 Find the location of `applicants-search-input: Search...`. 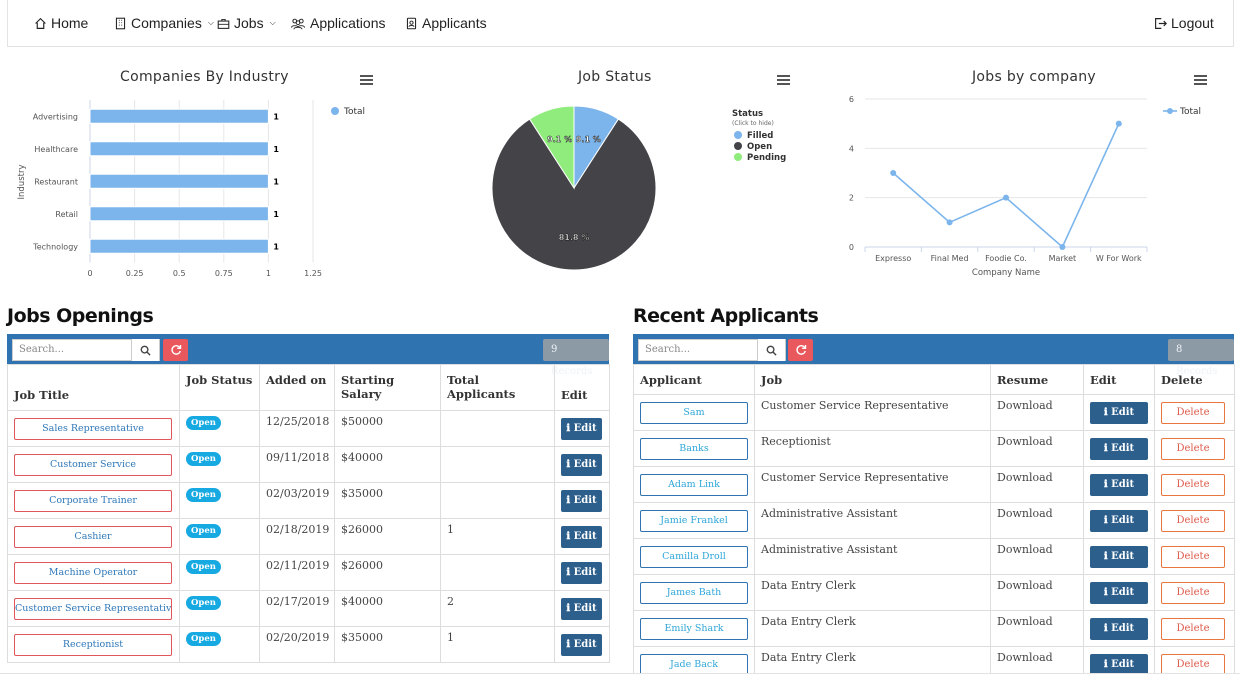

applicants-search-input: Search... is located at coordinates (712, 350).